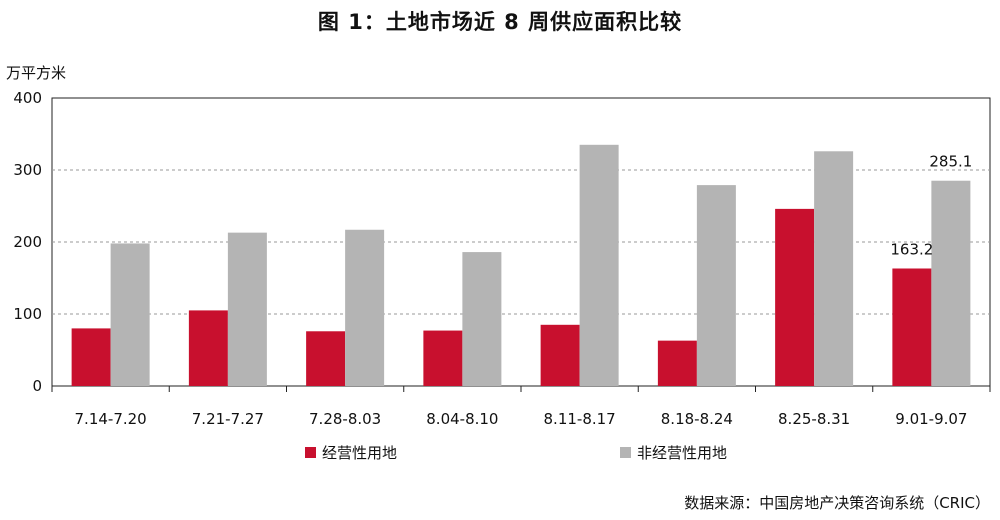 The image size is (1000, 520). Describe the element at coordinates (345, 419) in the screenshot. I see `x-category-label: 7.28-8.03` at that location.